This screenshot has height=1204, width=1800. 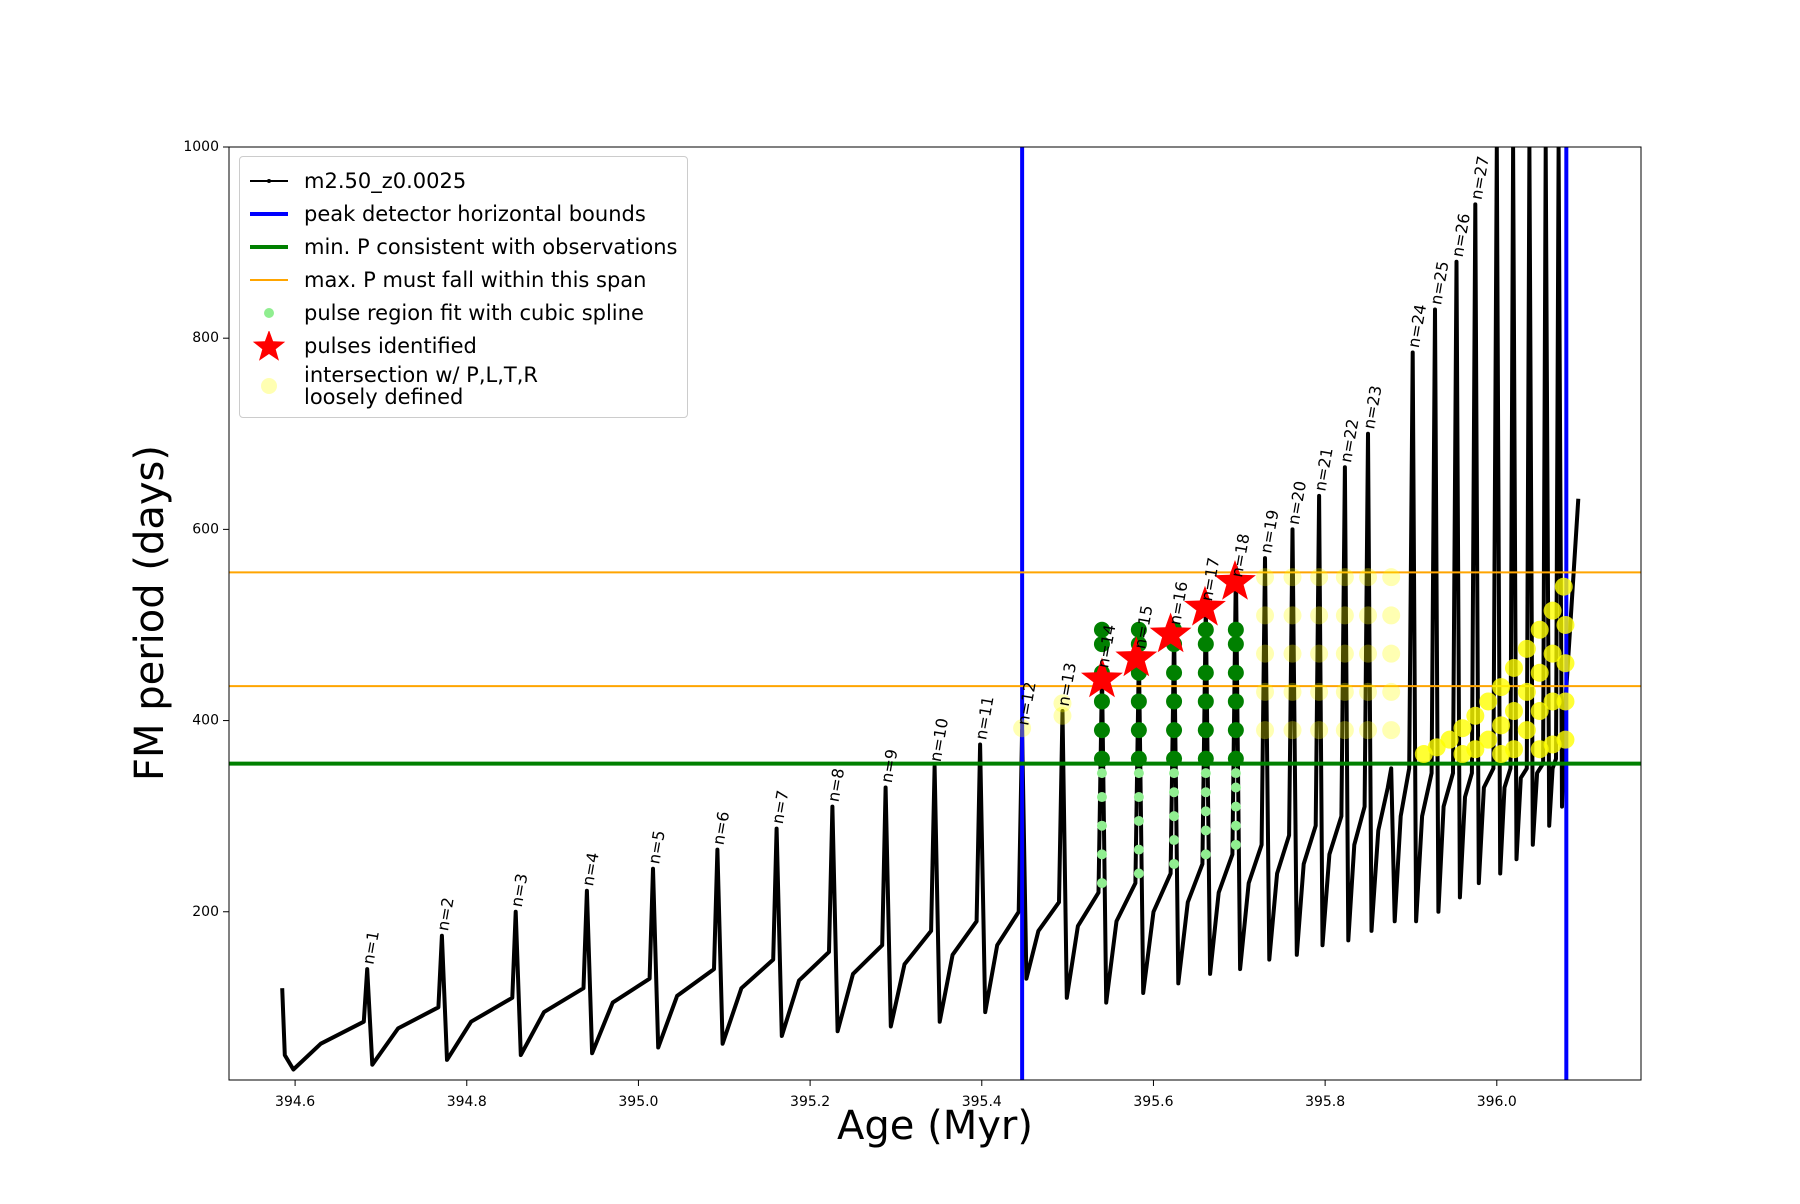 What do you see at coordinates (385, 180) in the screenshot?
I see `legend-label: m2.50_z0.0025` at bounding box center [385, 180].